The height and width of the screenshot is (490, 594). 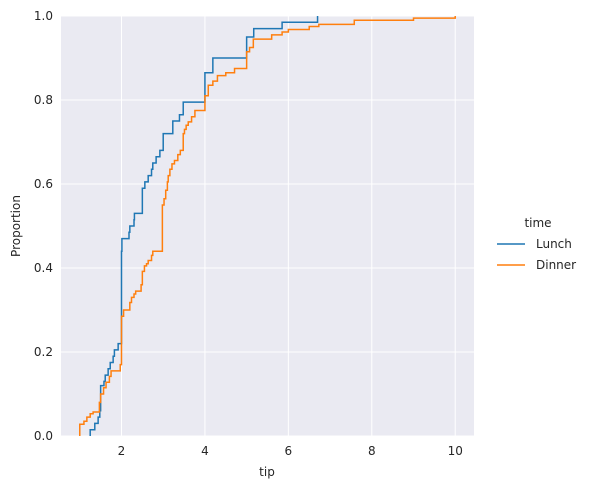 What do you see at coordinates (122, 451) in the screenshot?
I see `x-tick-label: 2` at bounding box center [122, 451].